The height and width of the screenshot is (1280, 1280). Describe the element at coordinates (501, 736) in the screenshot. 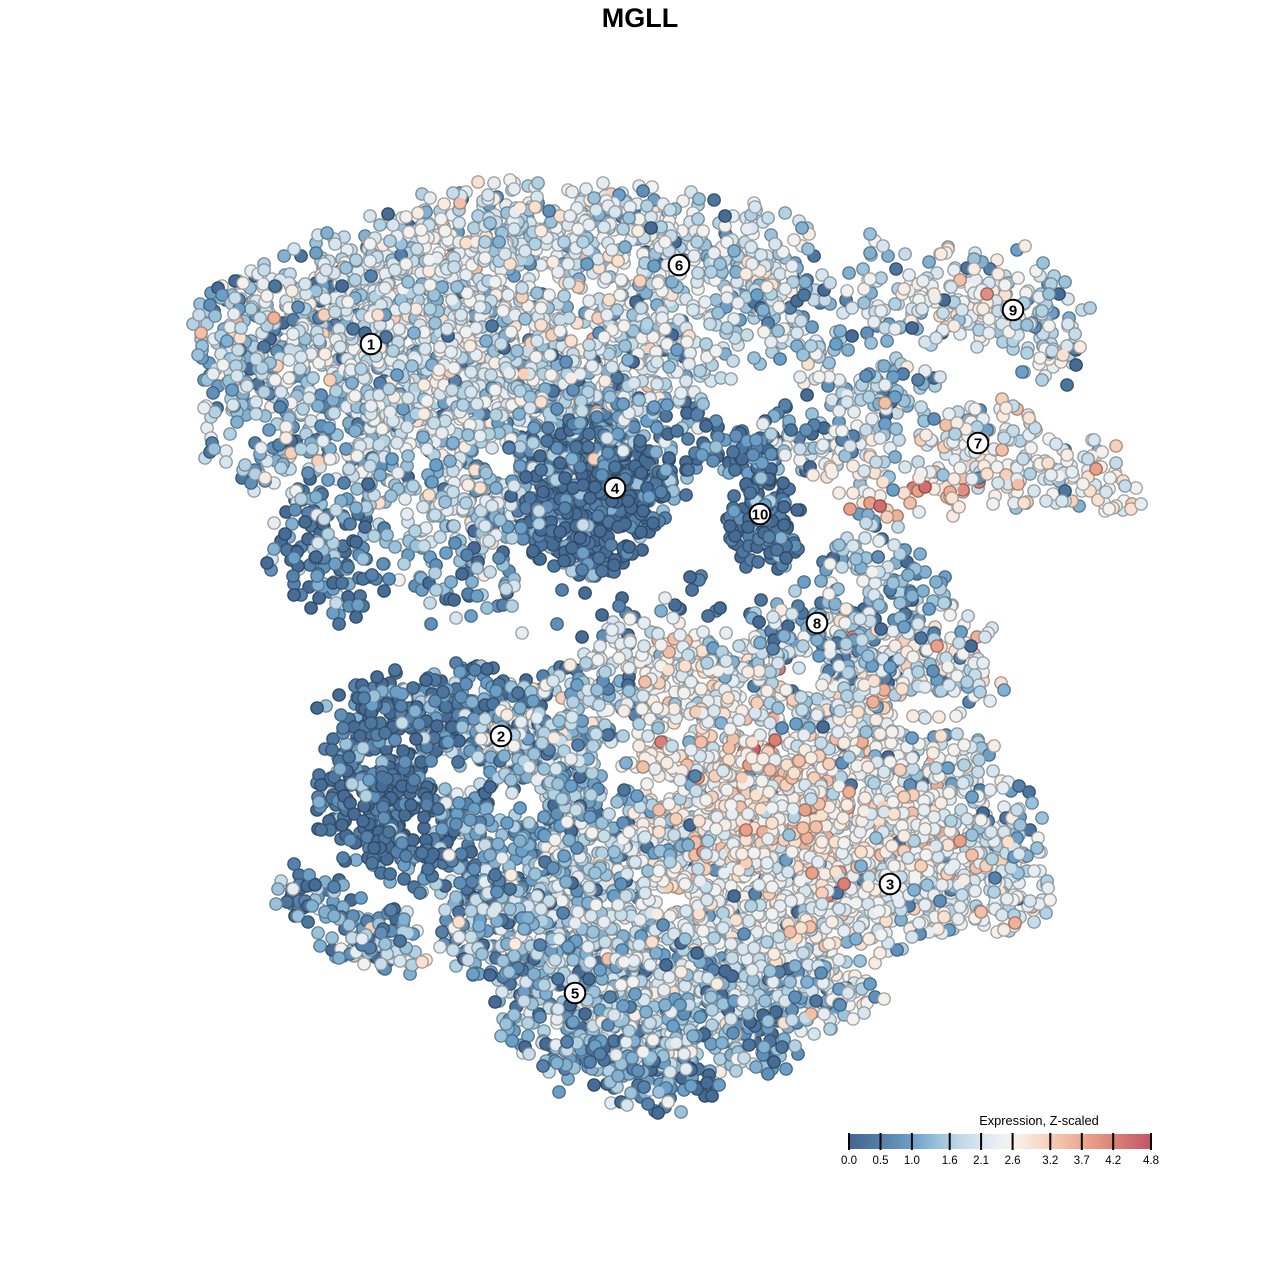

I see `svg-text: 2` at that location.